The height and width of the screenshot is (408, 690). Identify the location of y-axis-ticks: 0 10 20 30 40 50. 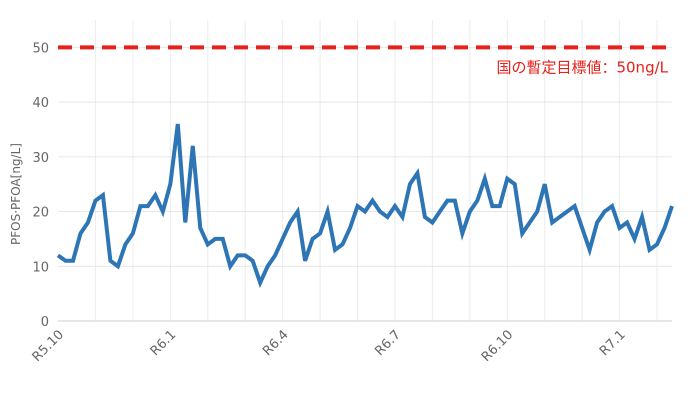
(40, 185).